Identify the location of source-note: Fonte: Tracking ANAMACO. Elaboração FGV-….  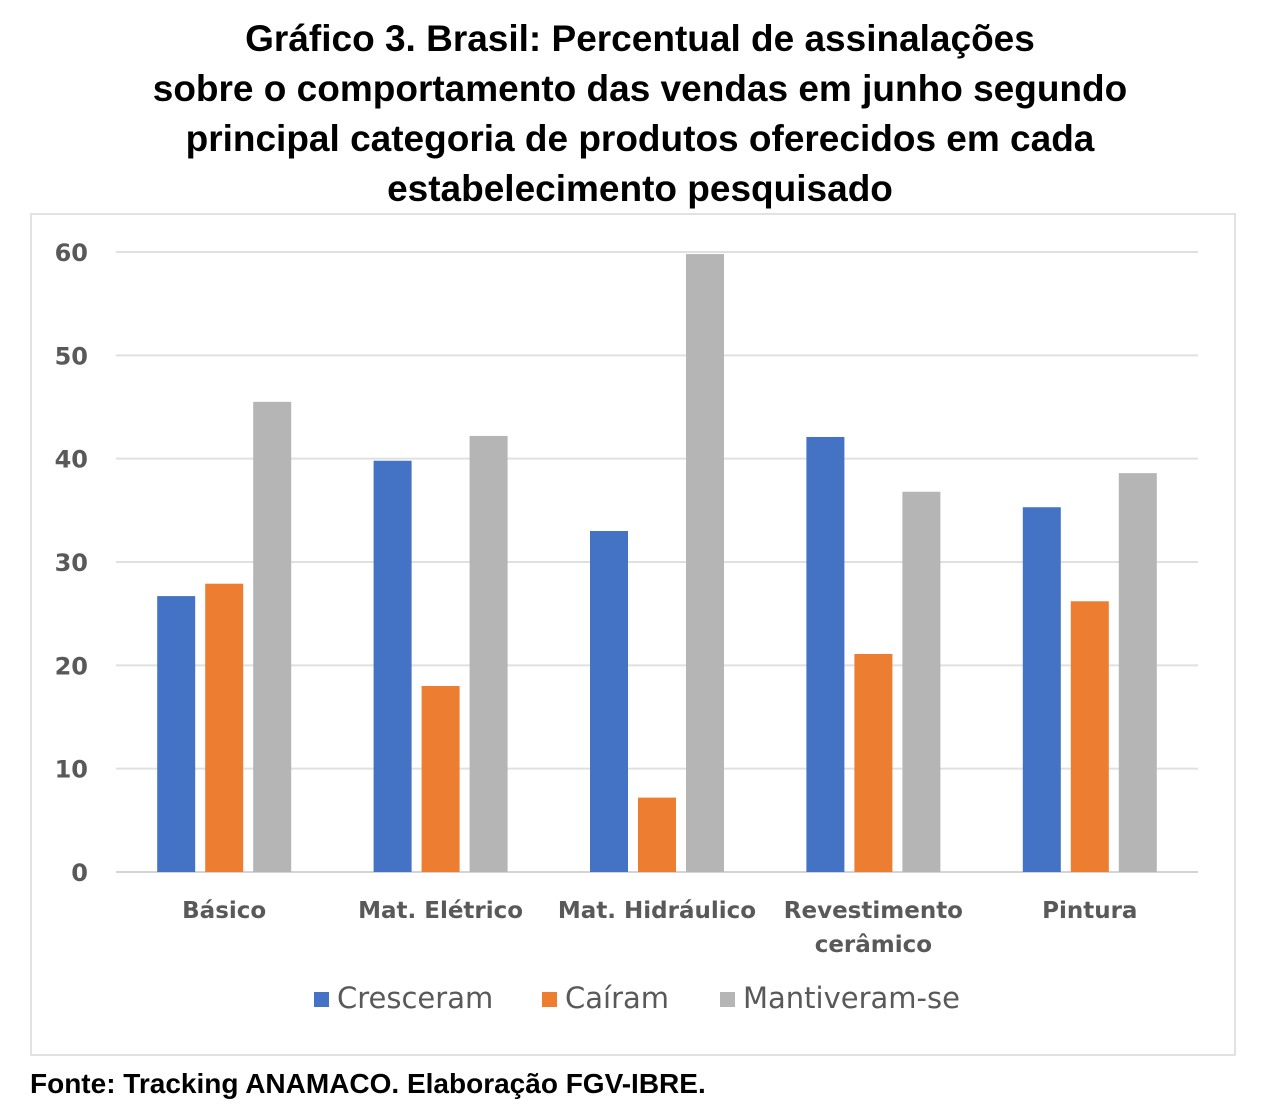
(368, 1083).